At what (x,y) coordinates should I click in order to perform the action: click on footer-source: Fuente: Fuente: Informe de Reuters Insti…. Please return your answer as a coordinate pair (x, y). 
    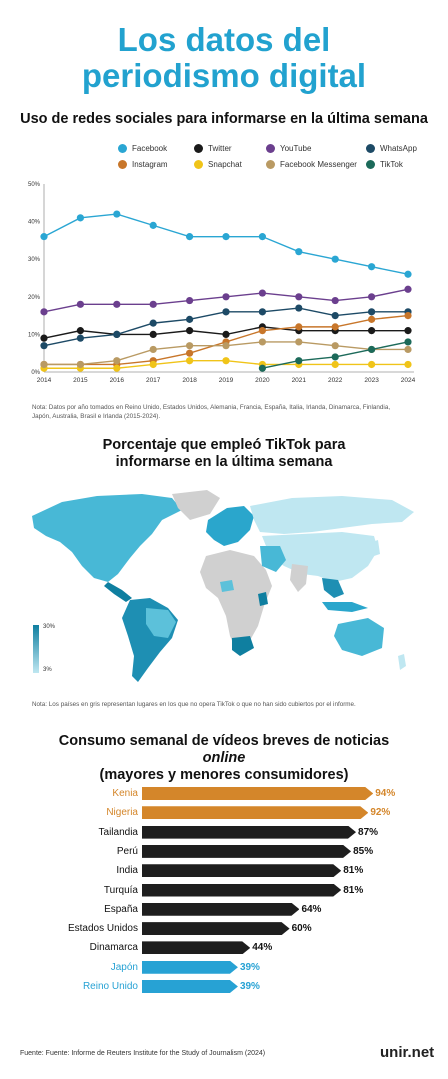
    Looking at the image, I should click on (143, 1053).